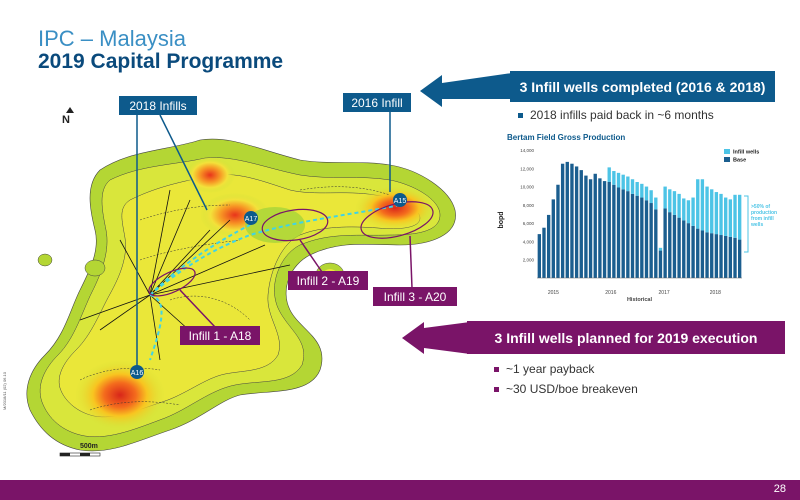 This screenshot has width=800, height=500. I want to click on planned-bullets: ~1 year payback ~30 USD/boe breakeven, so click(566, 382).